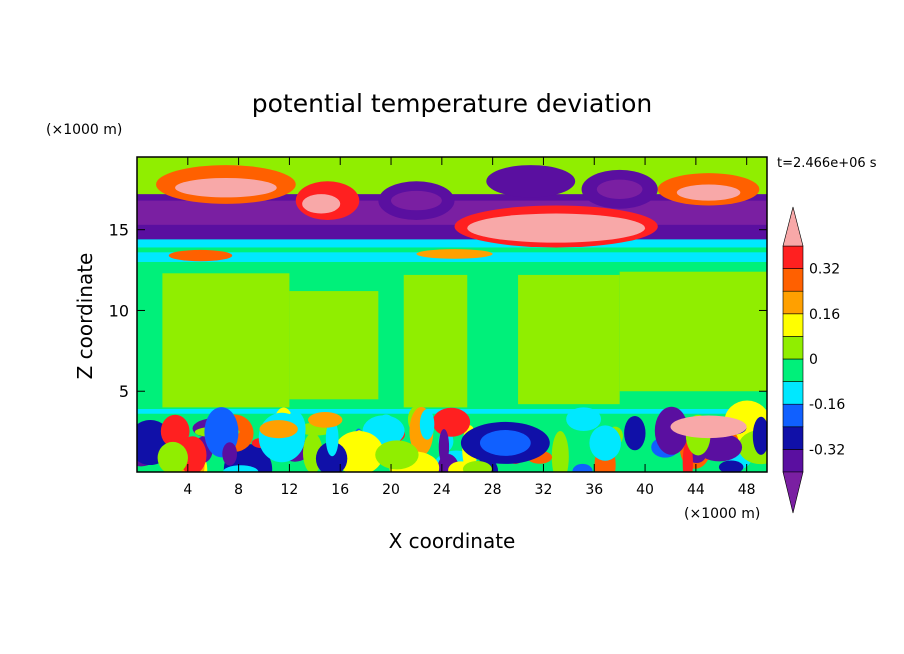 Image resolution: width=904 pixels, height=654 pixels. I want to click on x-tick-label: 28, so click(493, 490).